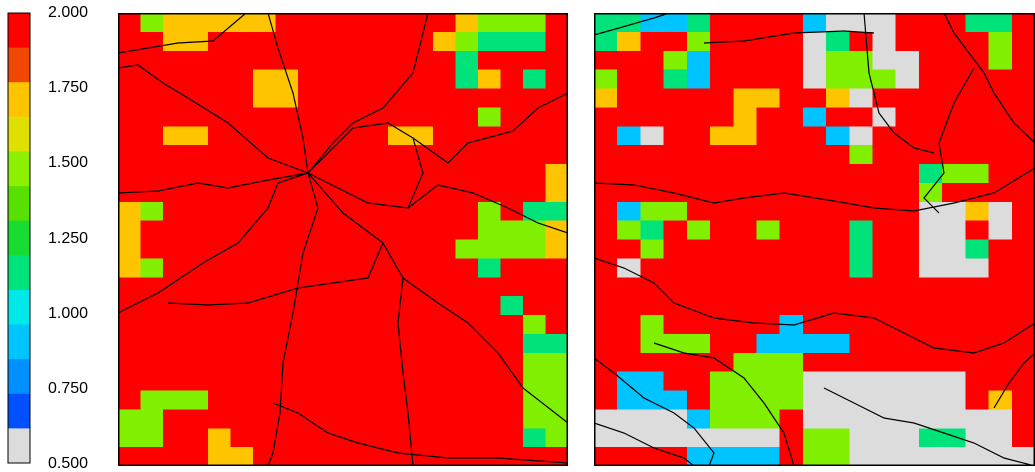 The width and height of the screenshot is (1035, 472). Describe the element at coordinates (68, 162) in the screenshot. I see `legend-label-1500: 1.500` at that location.